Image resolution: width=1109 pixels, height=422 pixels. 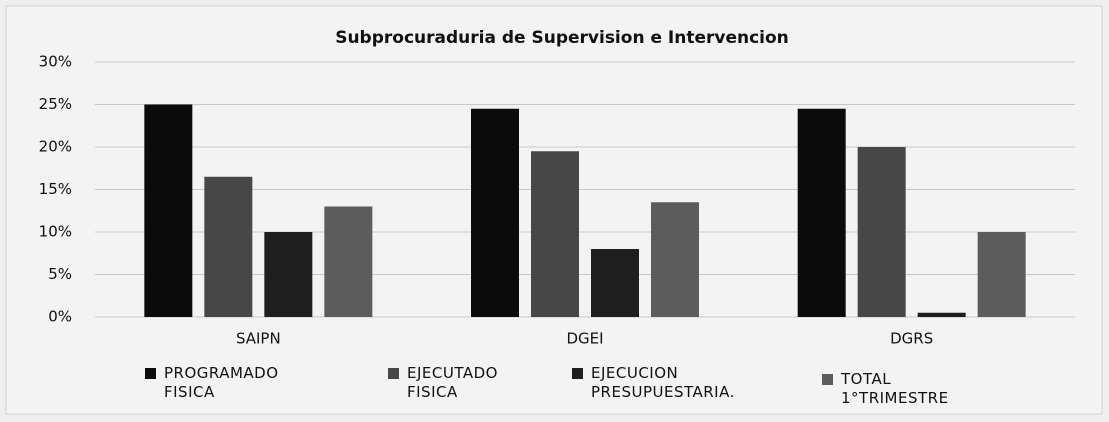 I want to click on legend-item: PROGRAMADO FISICA, so click(x=224, y=383).